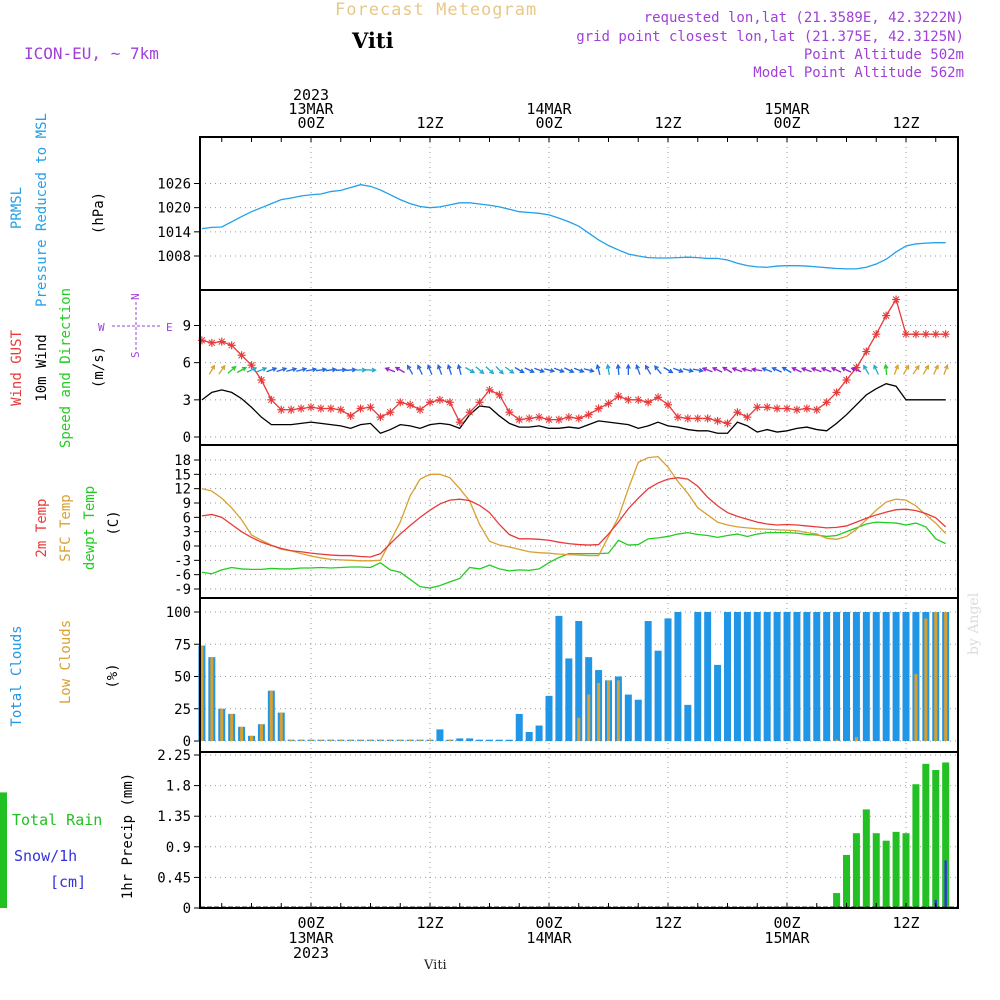 This screenshot has width=1000, height=1000. I want to click on y-tick-label: 0, so click(187, 547).